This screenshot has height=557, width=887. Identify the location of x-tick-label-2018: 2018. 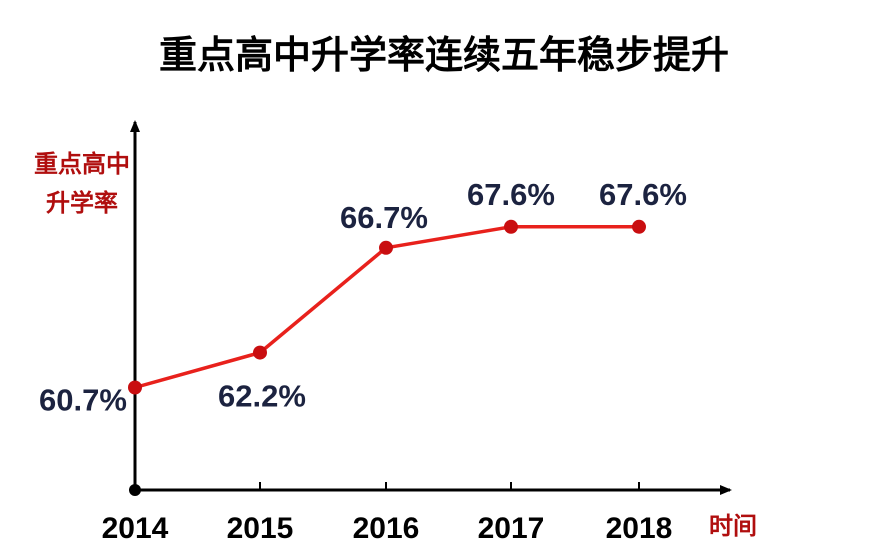
(639, 528).